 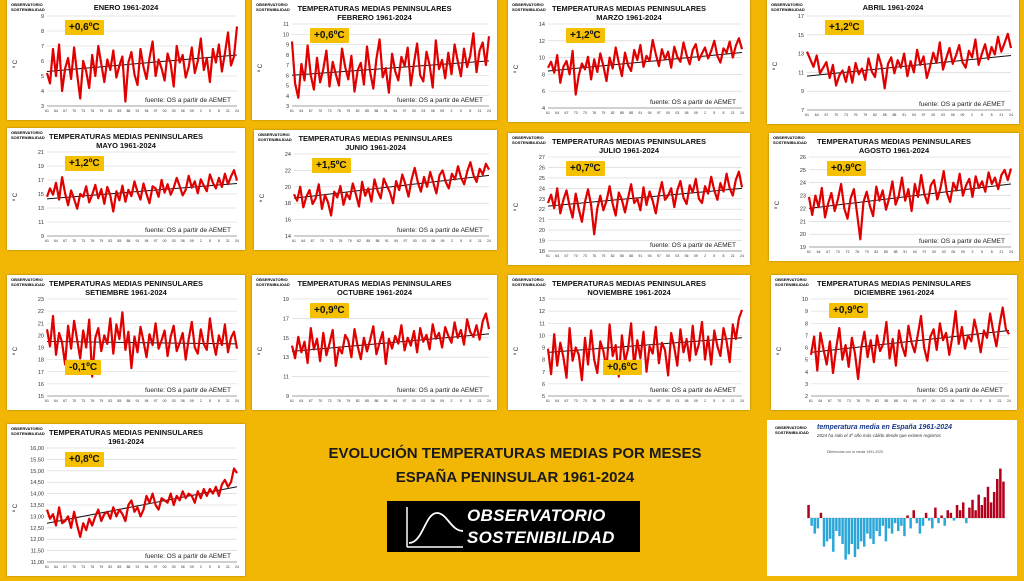 What do you see at coordinates (42, 237) in the screenshot?
I see `y-tick-label: 9` at bounding box center [42, 237].